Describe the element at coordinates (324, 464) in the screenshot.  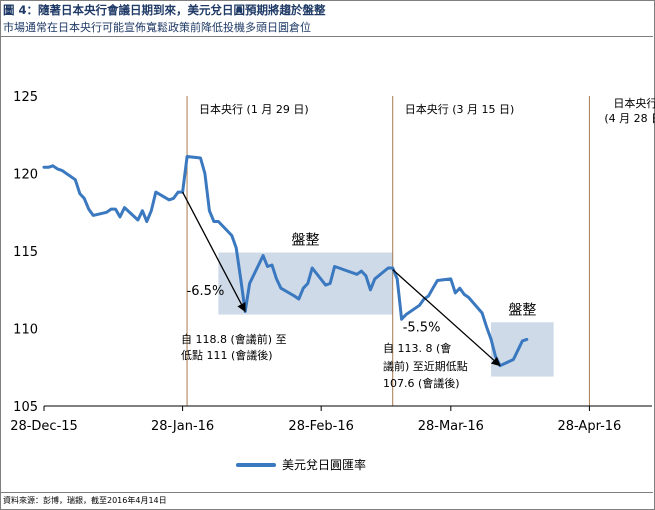
I see `legend-label: 美元兌日圓匯率` at that location.